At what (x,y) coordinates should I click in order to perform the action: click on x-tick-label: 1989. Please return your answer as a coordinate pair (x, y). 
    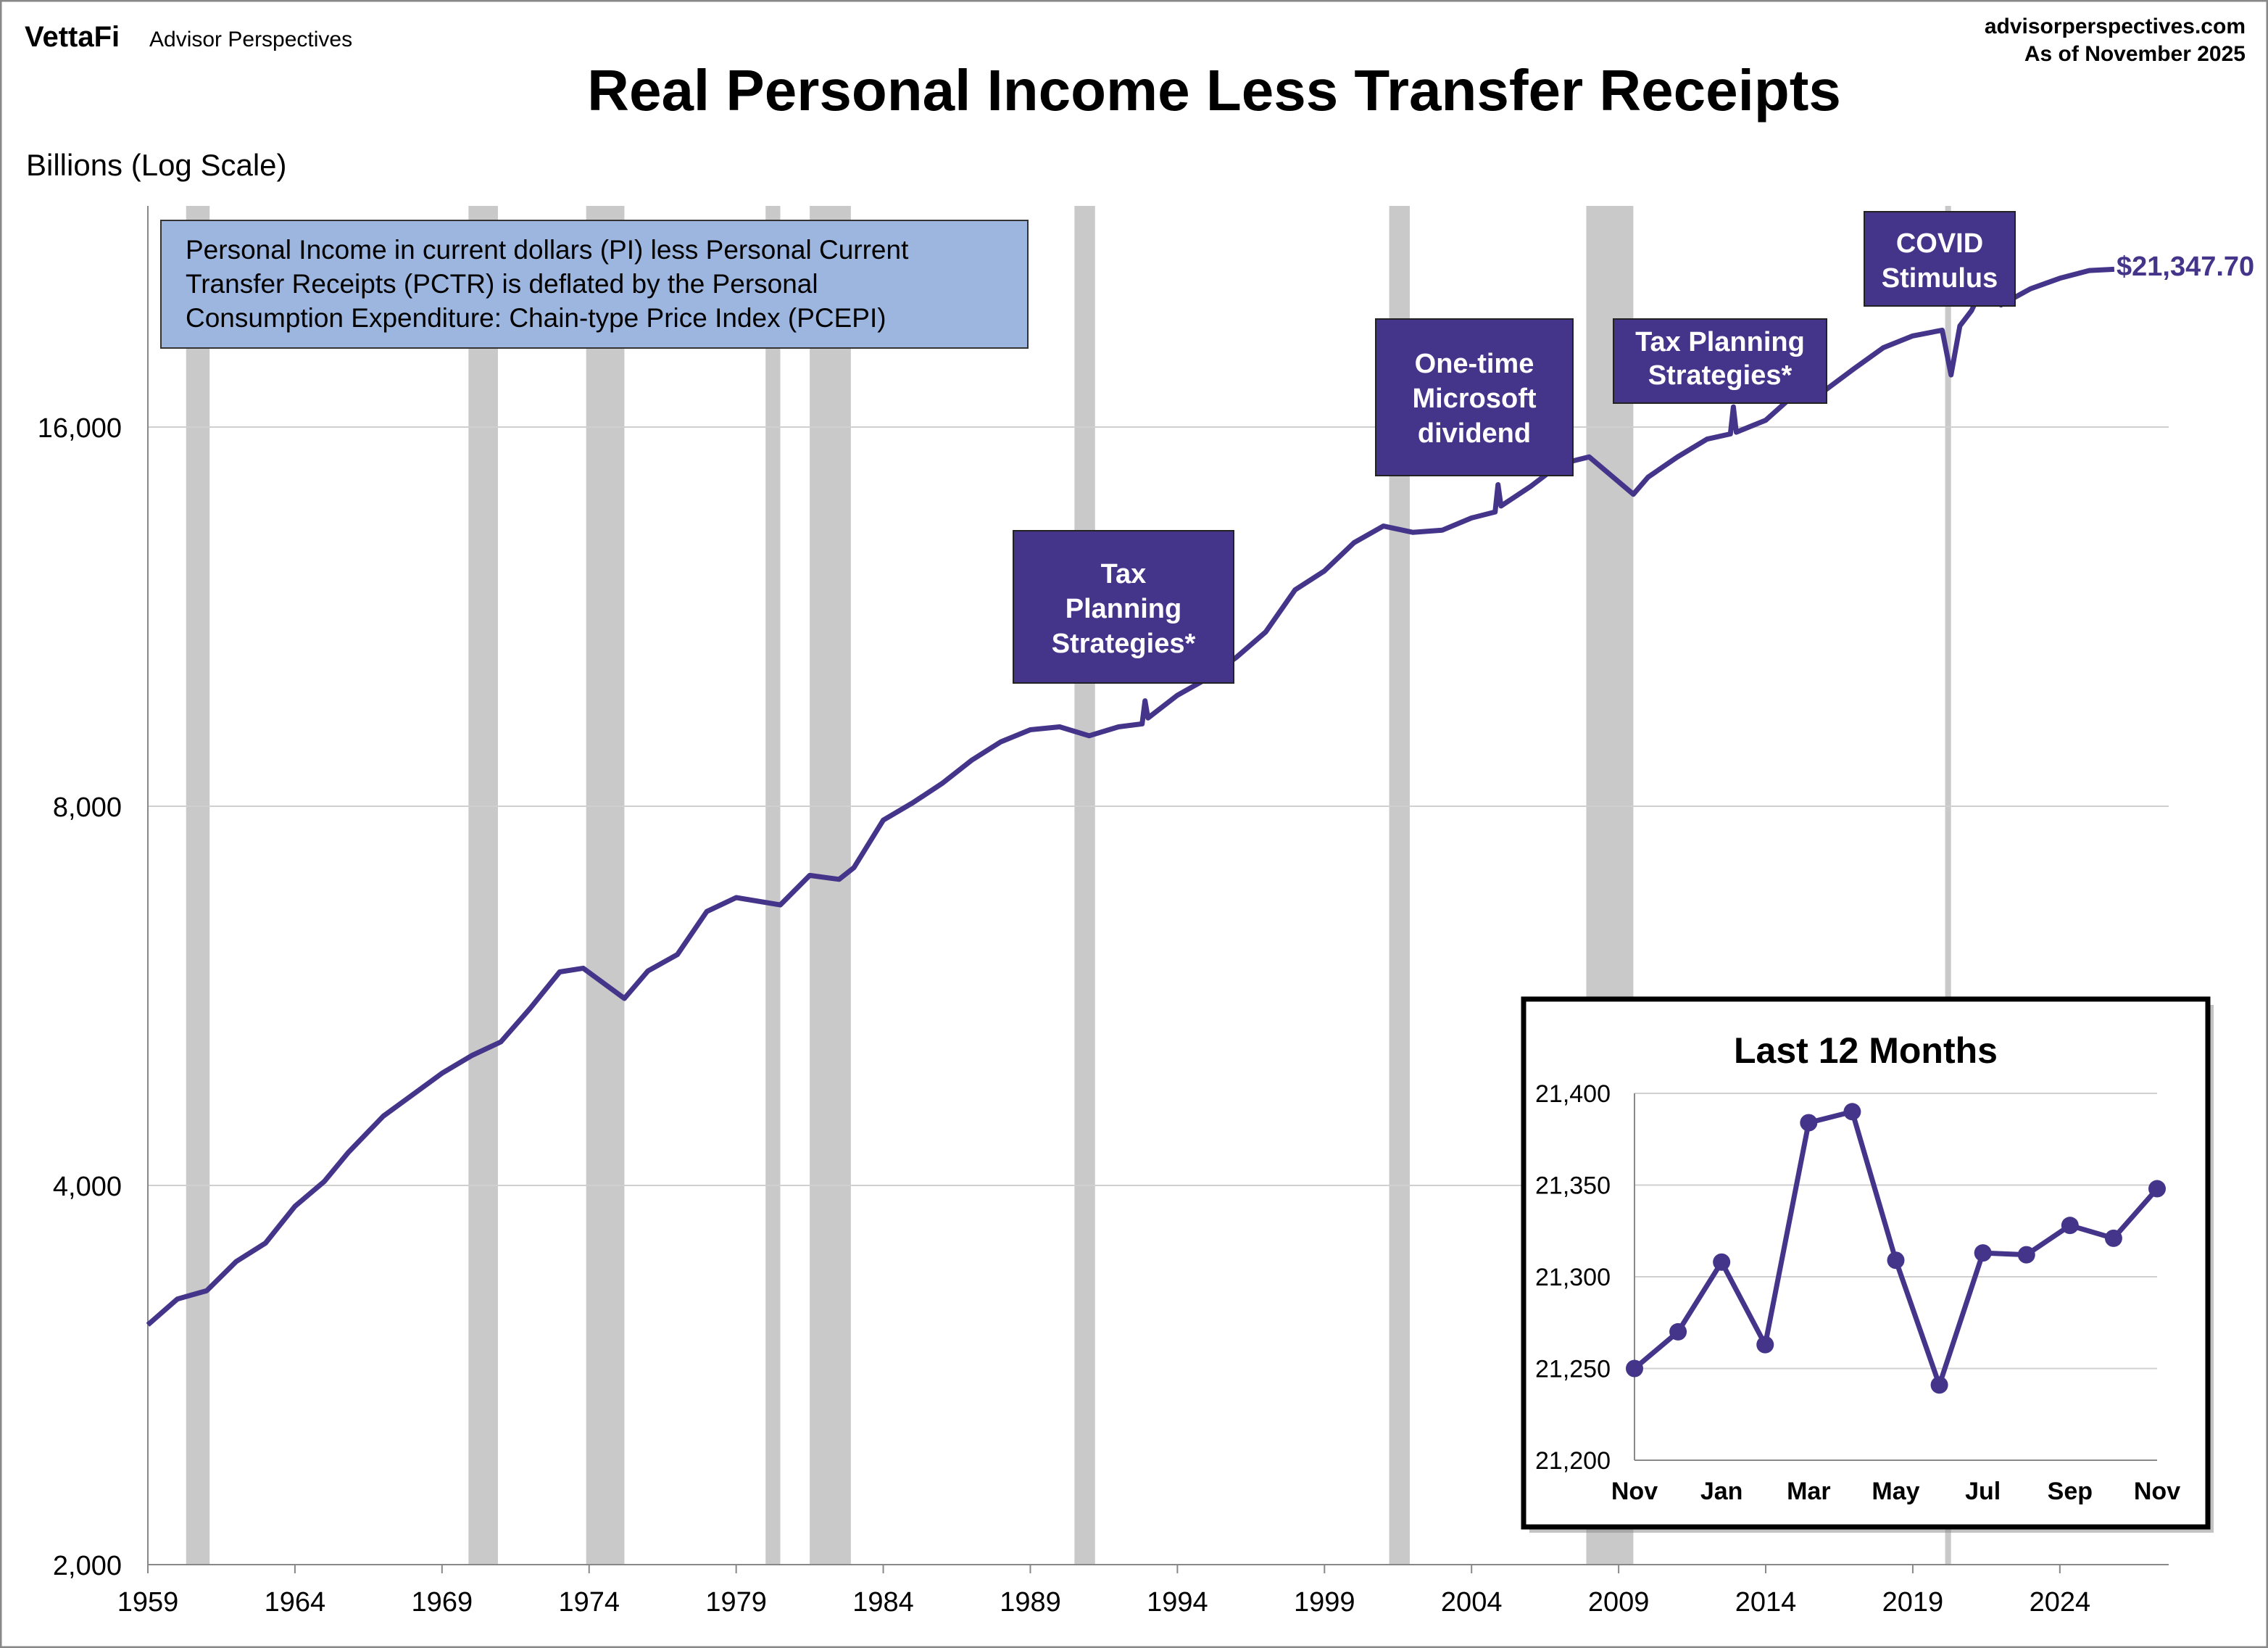
    Looking at the image, I should click on (1030, 1602).